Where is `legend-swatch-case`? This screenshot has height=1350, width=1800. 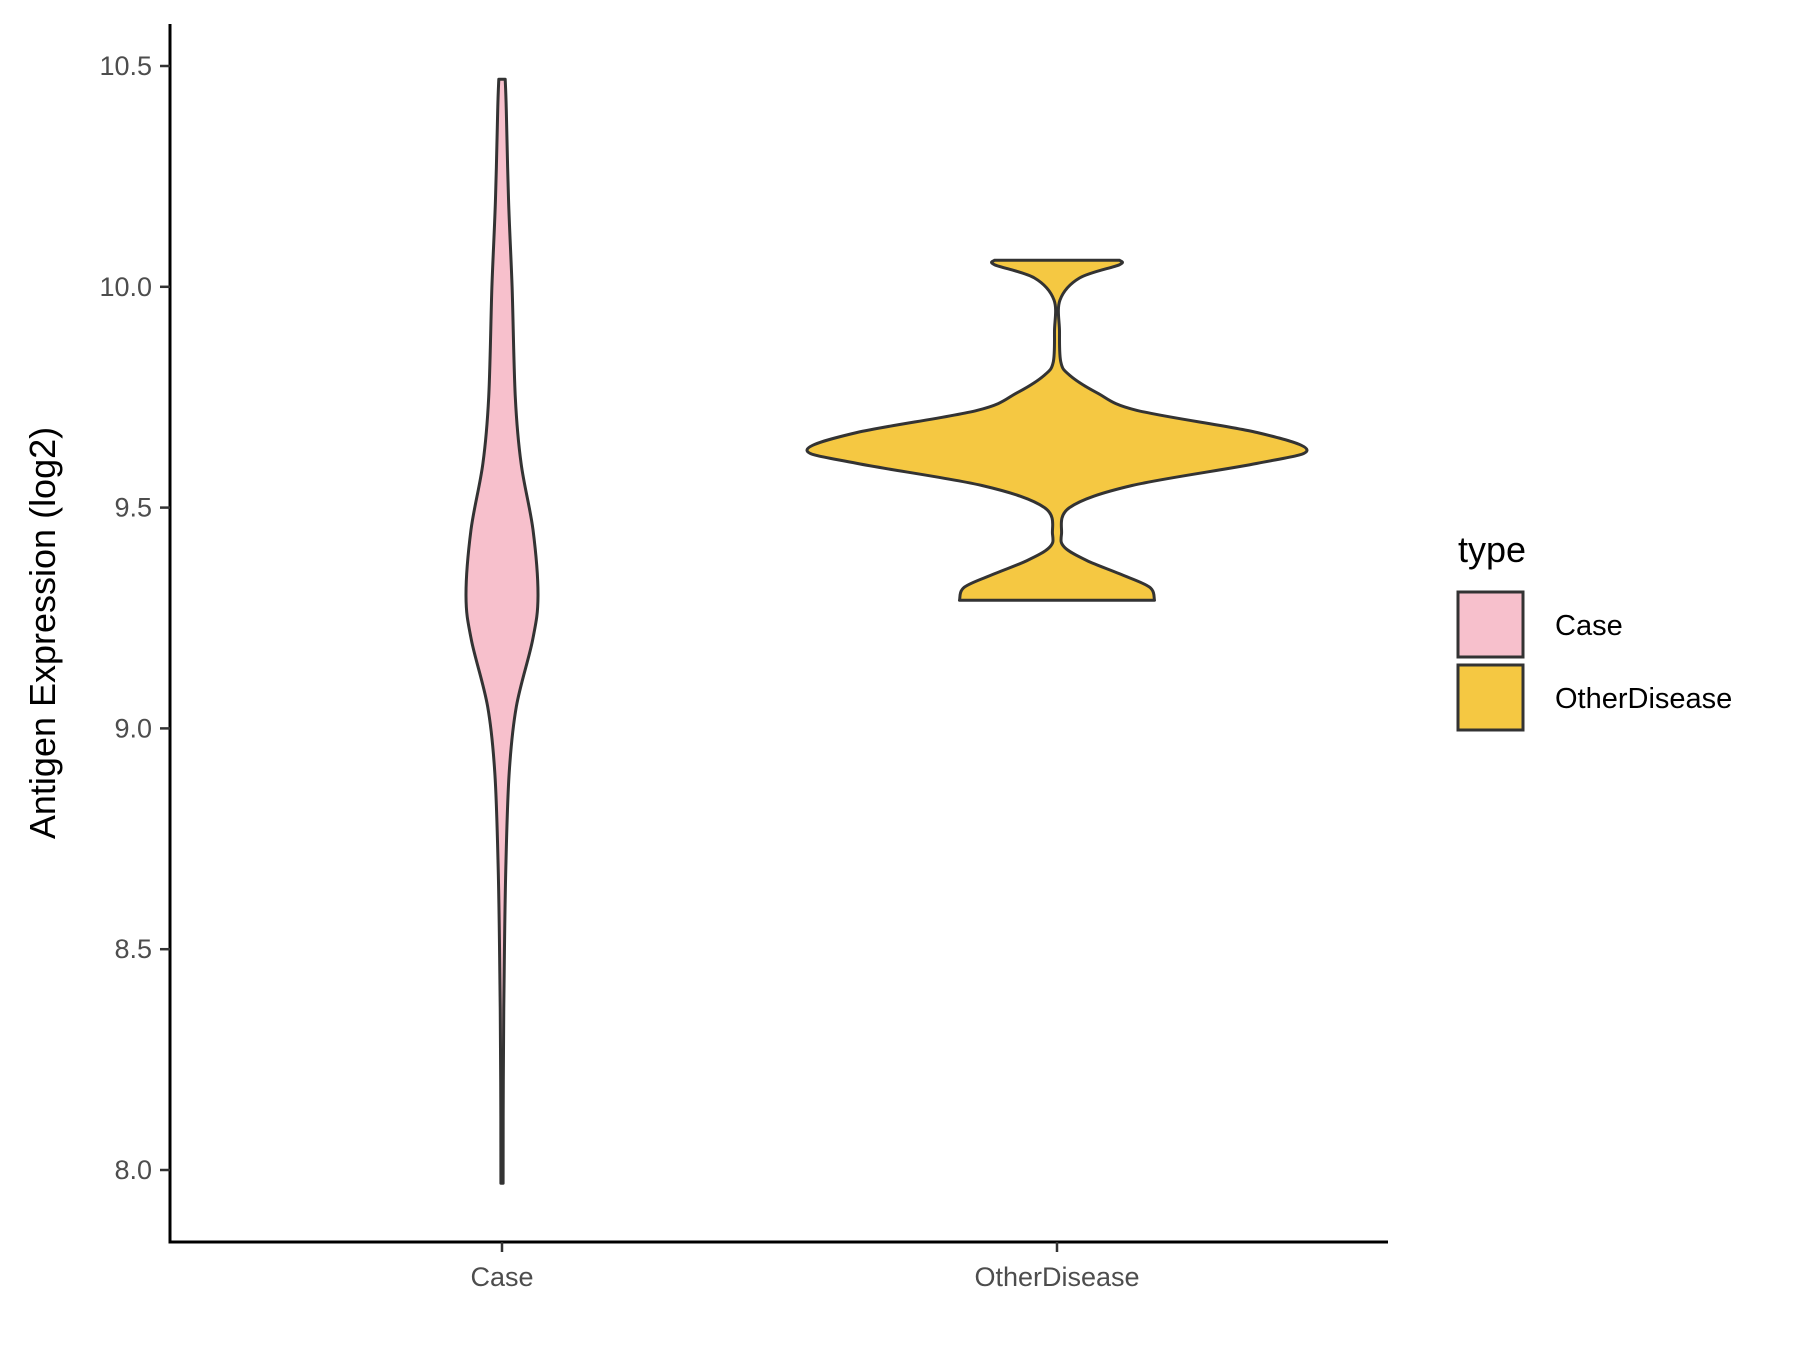
legend-swatch-case is located at coordinates (1490, 624).